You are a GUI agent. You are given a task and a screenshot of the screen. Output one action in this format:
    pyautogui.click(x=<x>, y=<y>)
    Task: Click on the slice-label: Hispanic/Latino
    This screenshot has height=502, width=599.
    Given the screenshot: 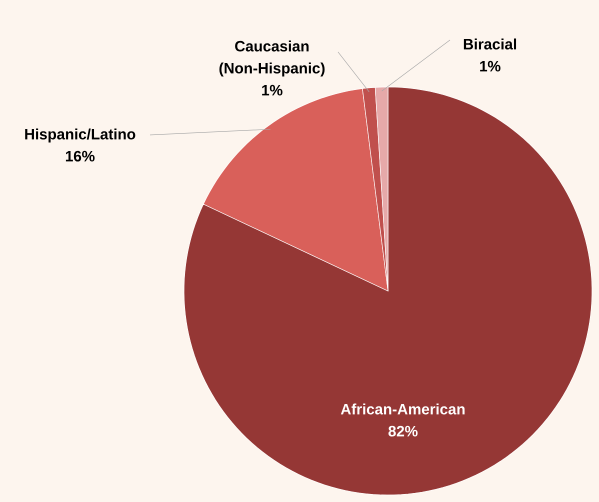 What is the action you would take?
    pyautogui.click(x=80, y=135)
    